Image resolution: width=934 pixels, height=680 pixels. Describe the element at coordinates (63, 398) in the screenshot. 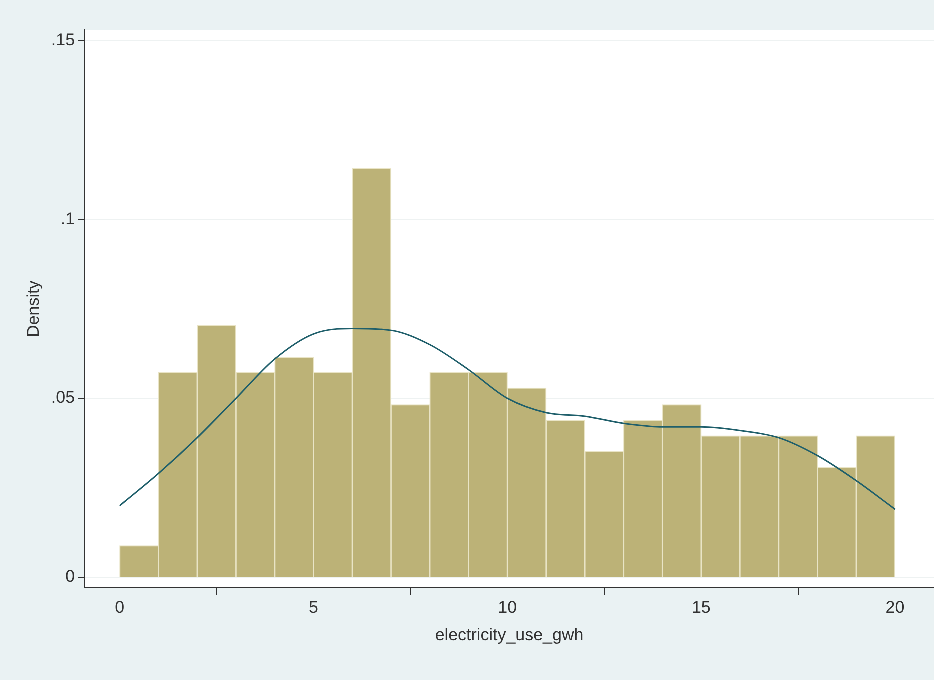

I see `y-tick-label: .05` at that location.